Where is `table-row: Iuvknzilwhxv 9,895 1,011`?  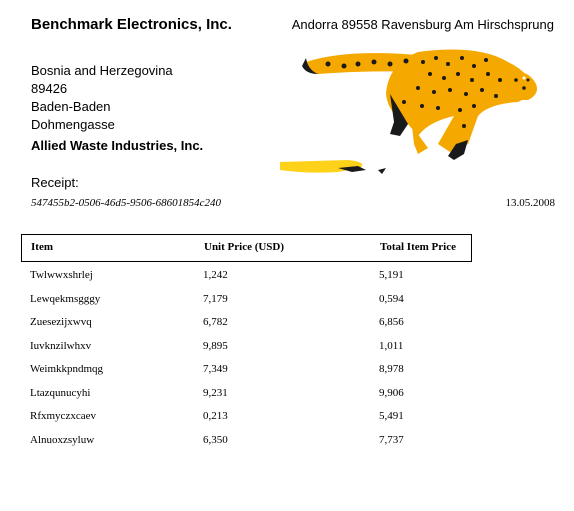 table-row: Iuvknzilwhxv 9,895 1,011 is located at coordinates (246, 351).